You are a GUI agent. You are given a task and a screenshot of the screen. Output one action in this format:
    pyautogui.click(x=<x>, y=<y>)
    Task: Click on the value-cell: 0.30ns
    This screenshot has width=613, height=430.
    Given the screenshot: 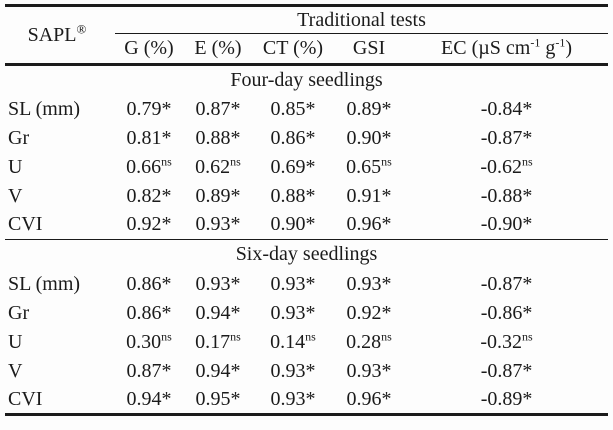 What is the action you would take?
    pyautogui.click(x=149, y=340)
    